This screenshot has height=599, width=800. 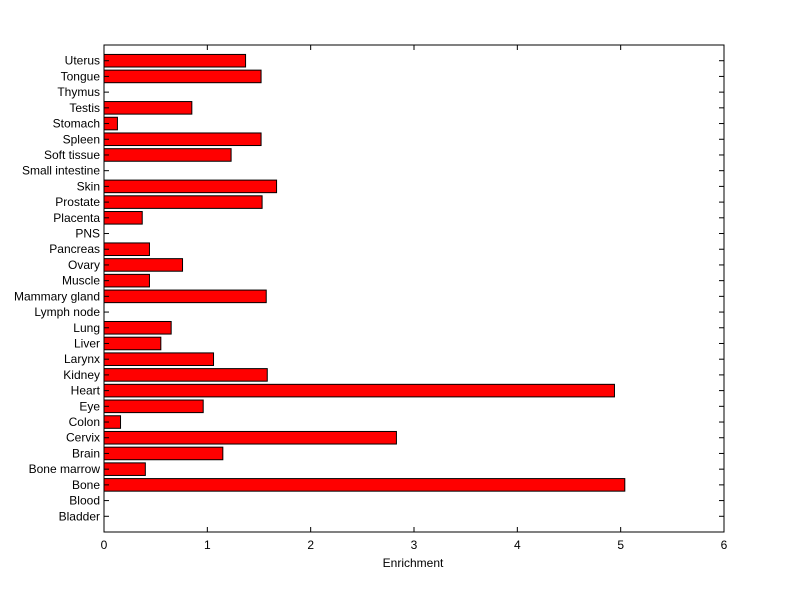 I want to click on y-tick-label: Thymus, so click(x=78, y=92).